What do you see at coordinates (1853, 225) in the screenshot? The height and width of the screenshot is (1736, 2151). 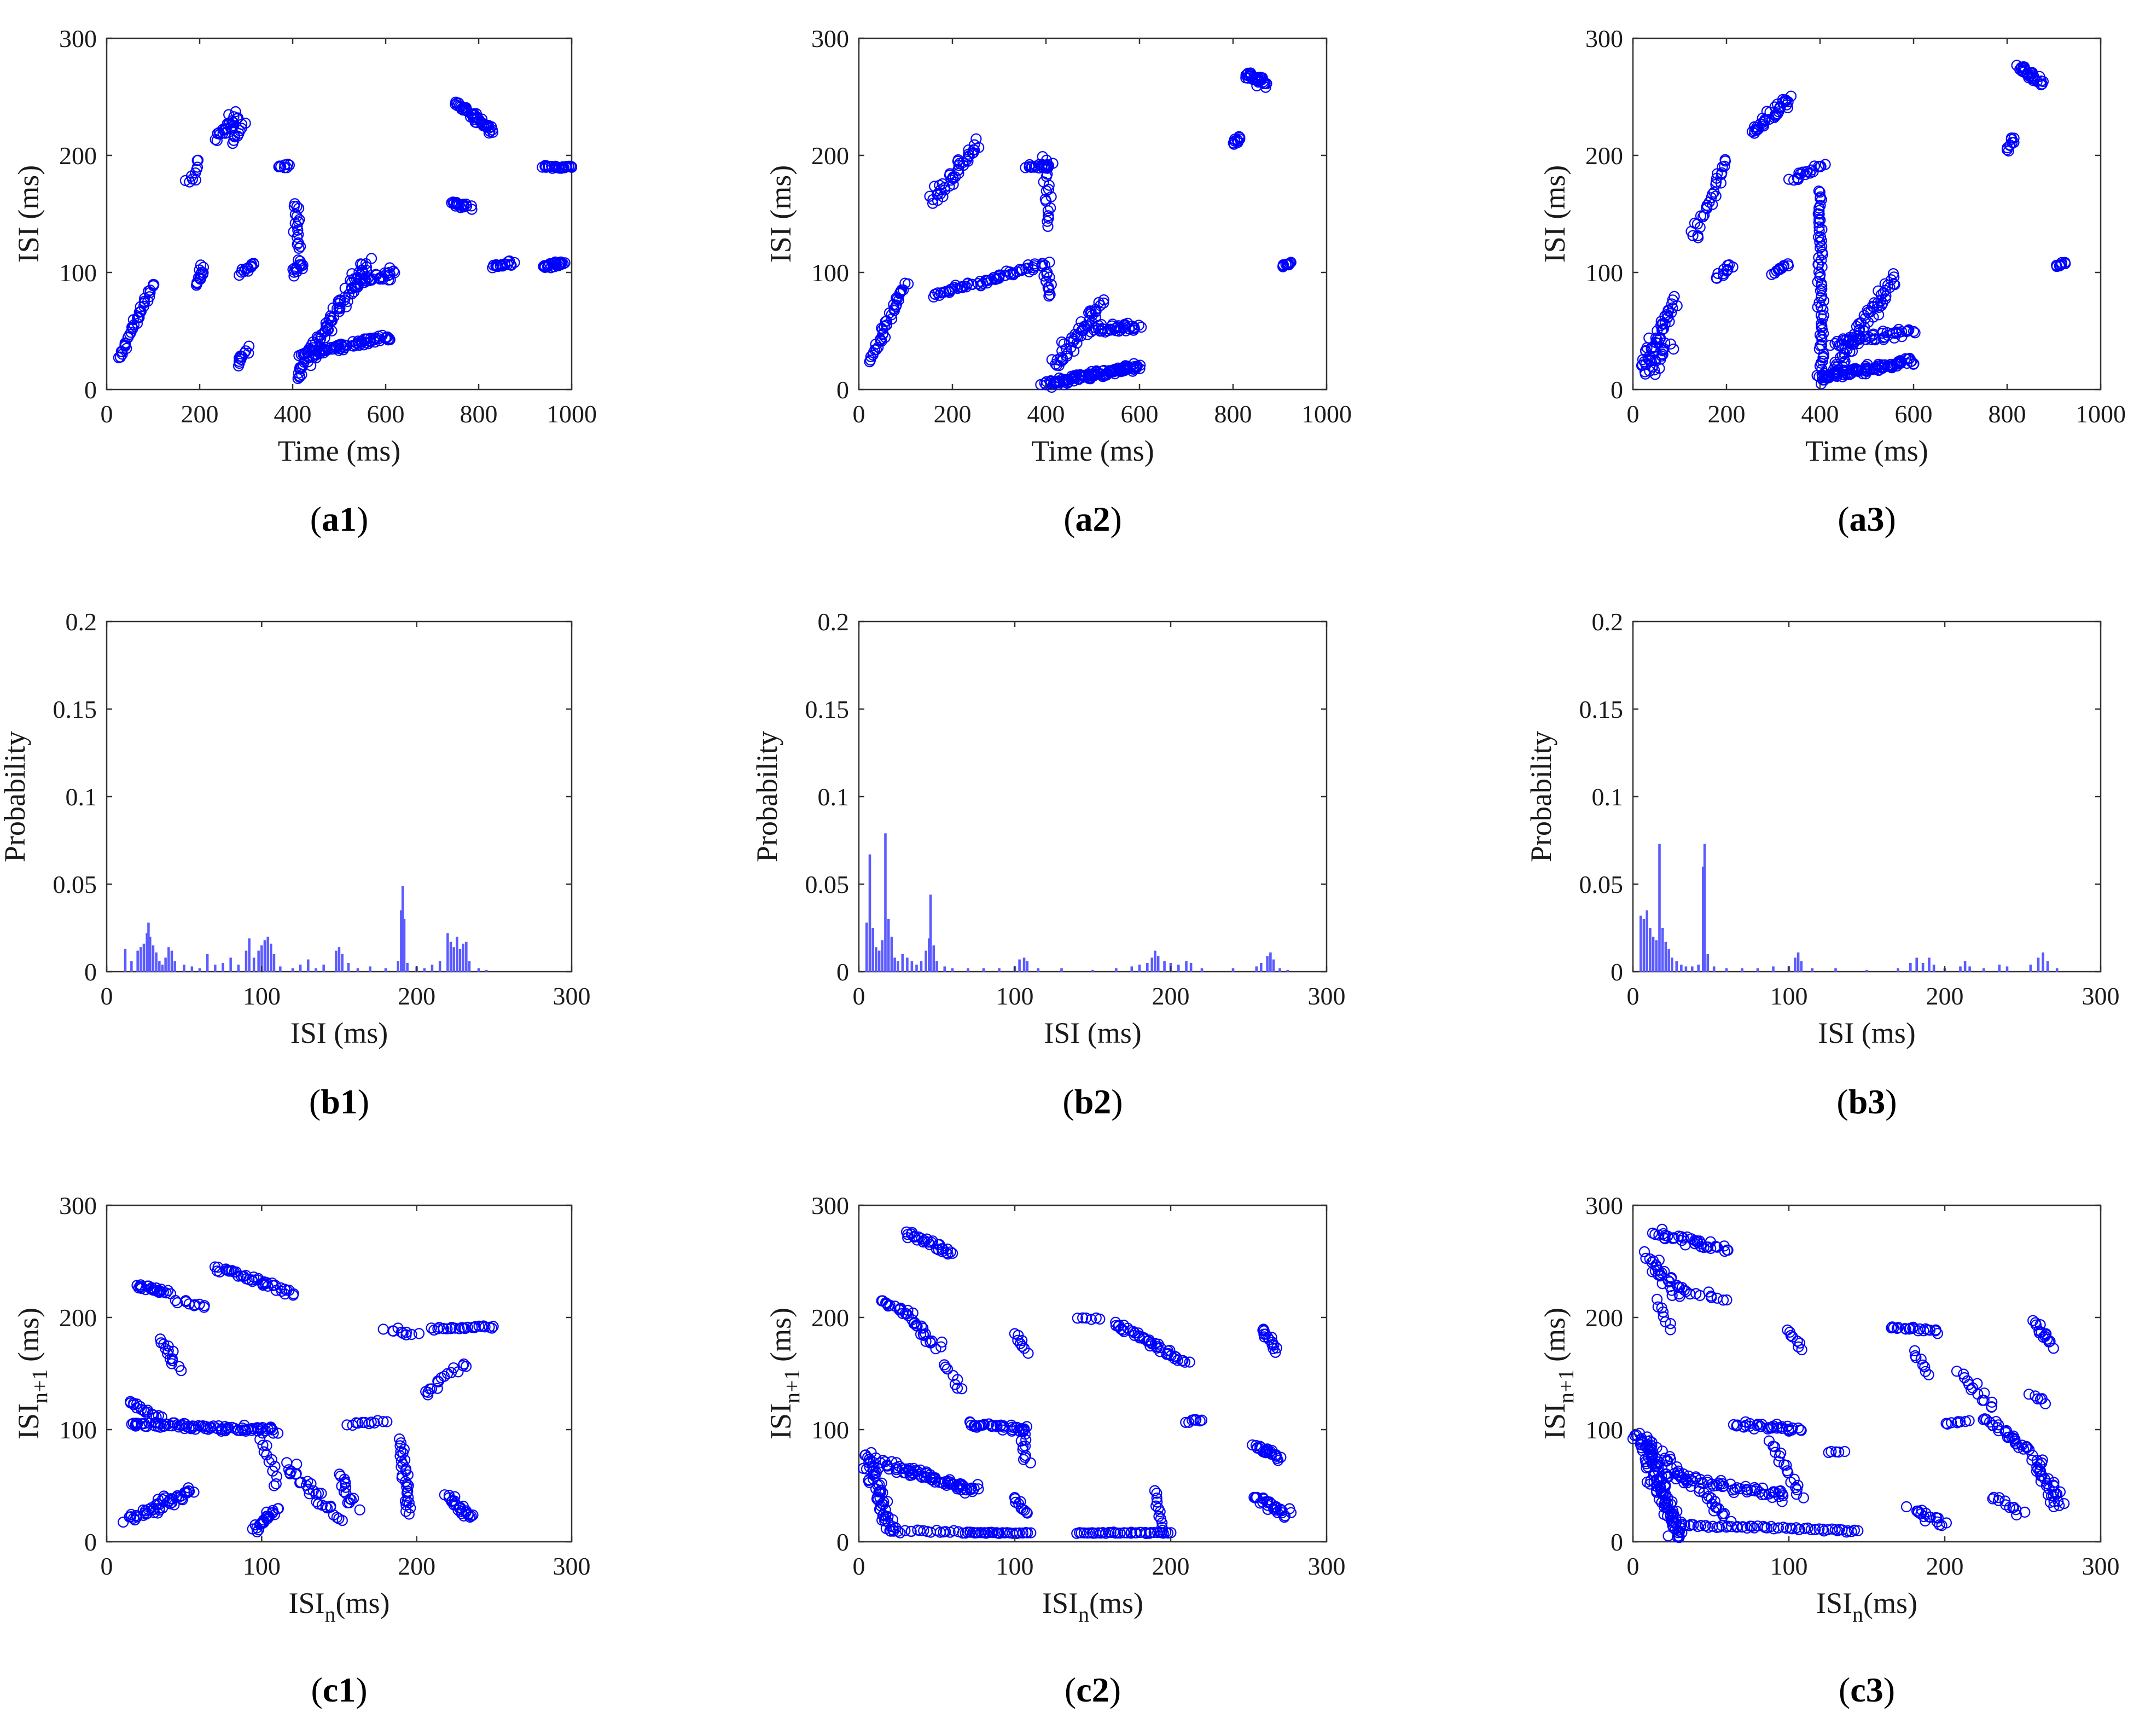 I see `data-marks-a3` at bounding box center [1853, 225].